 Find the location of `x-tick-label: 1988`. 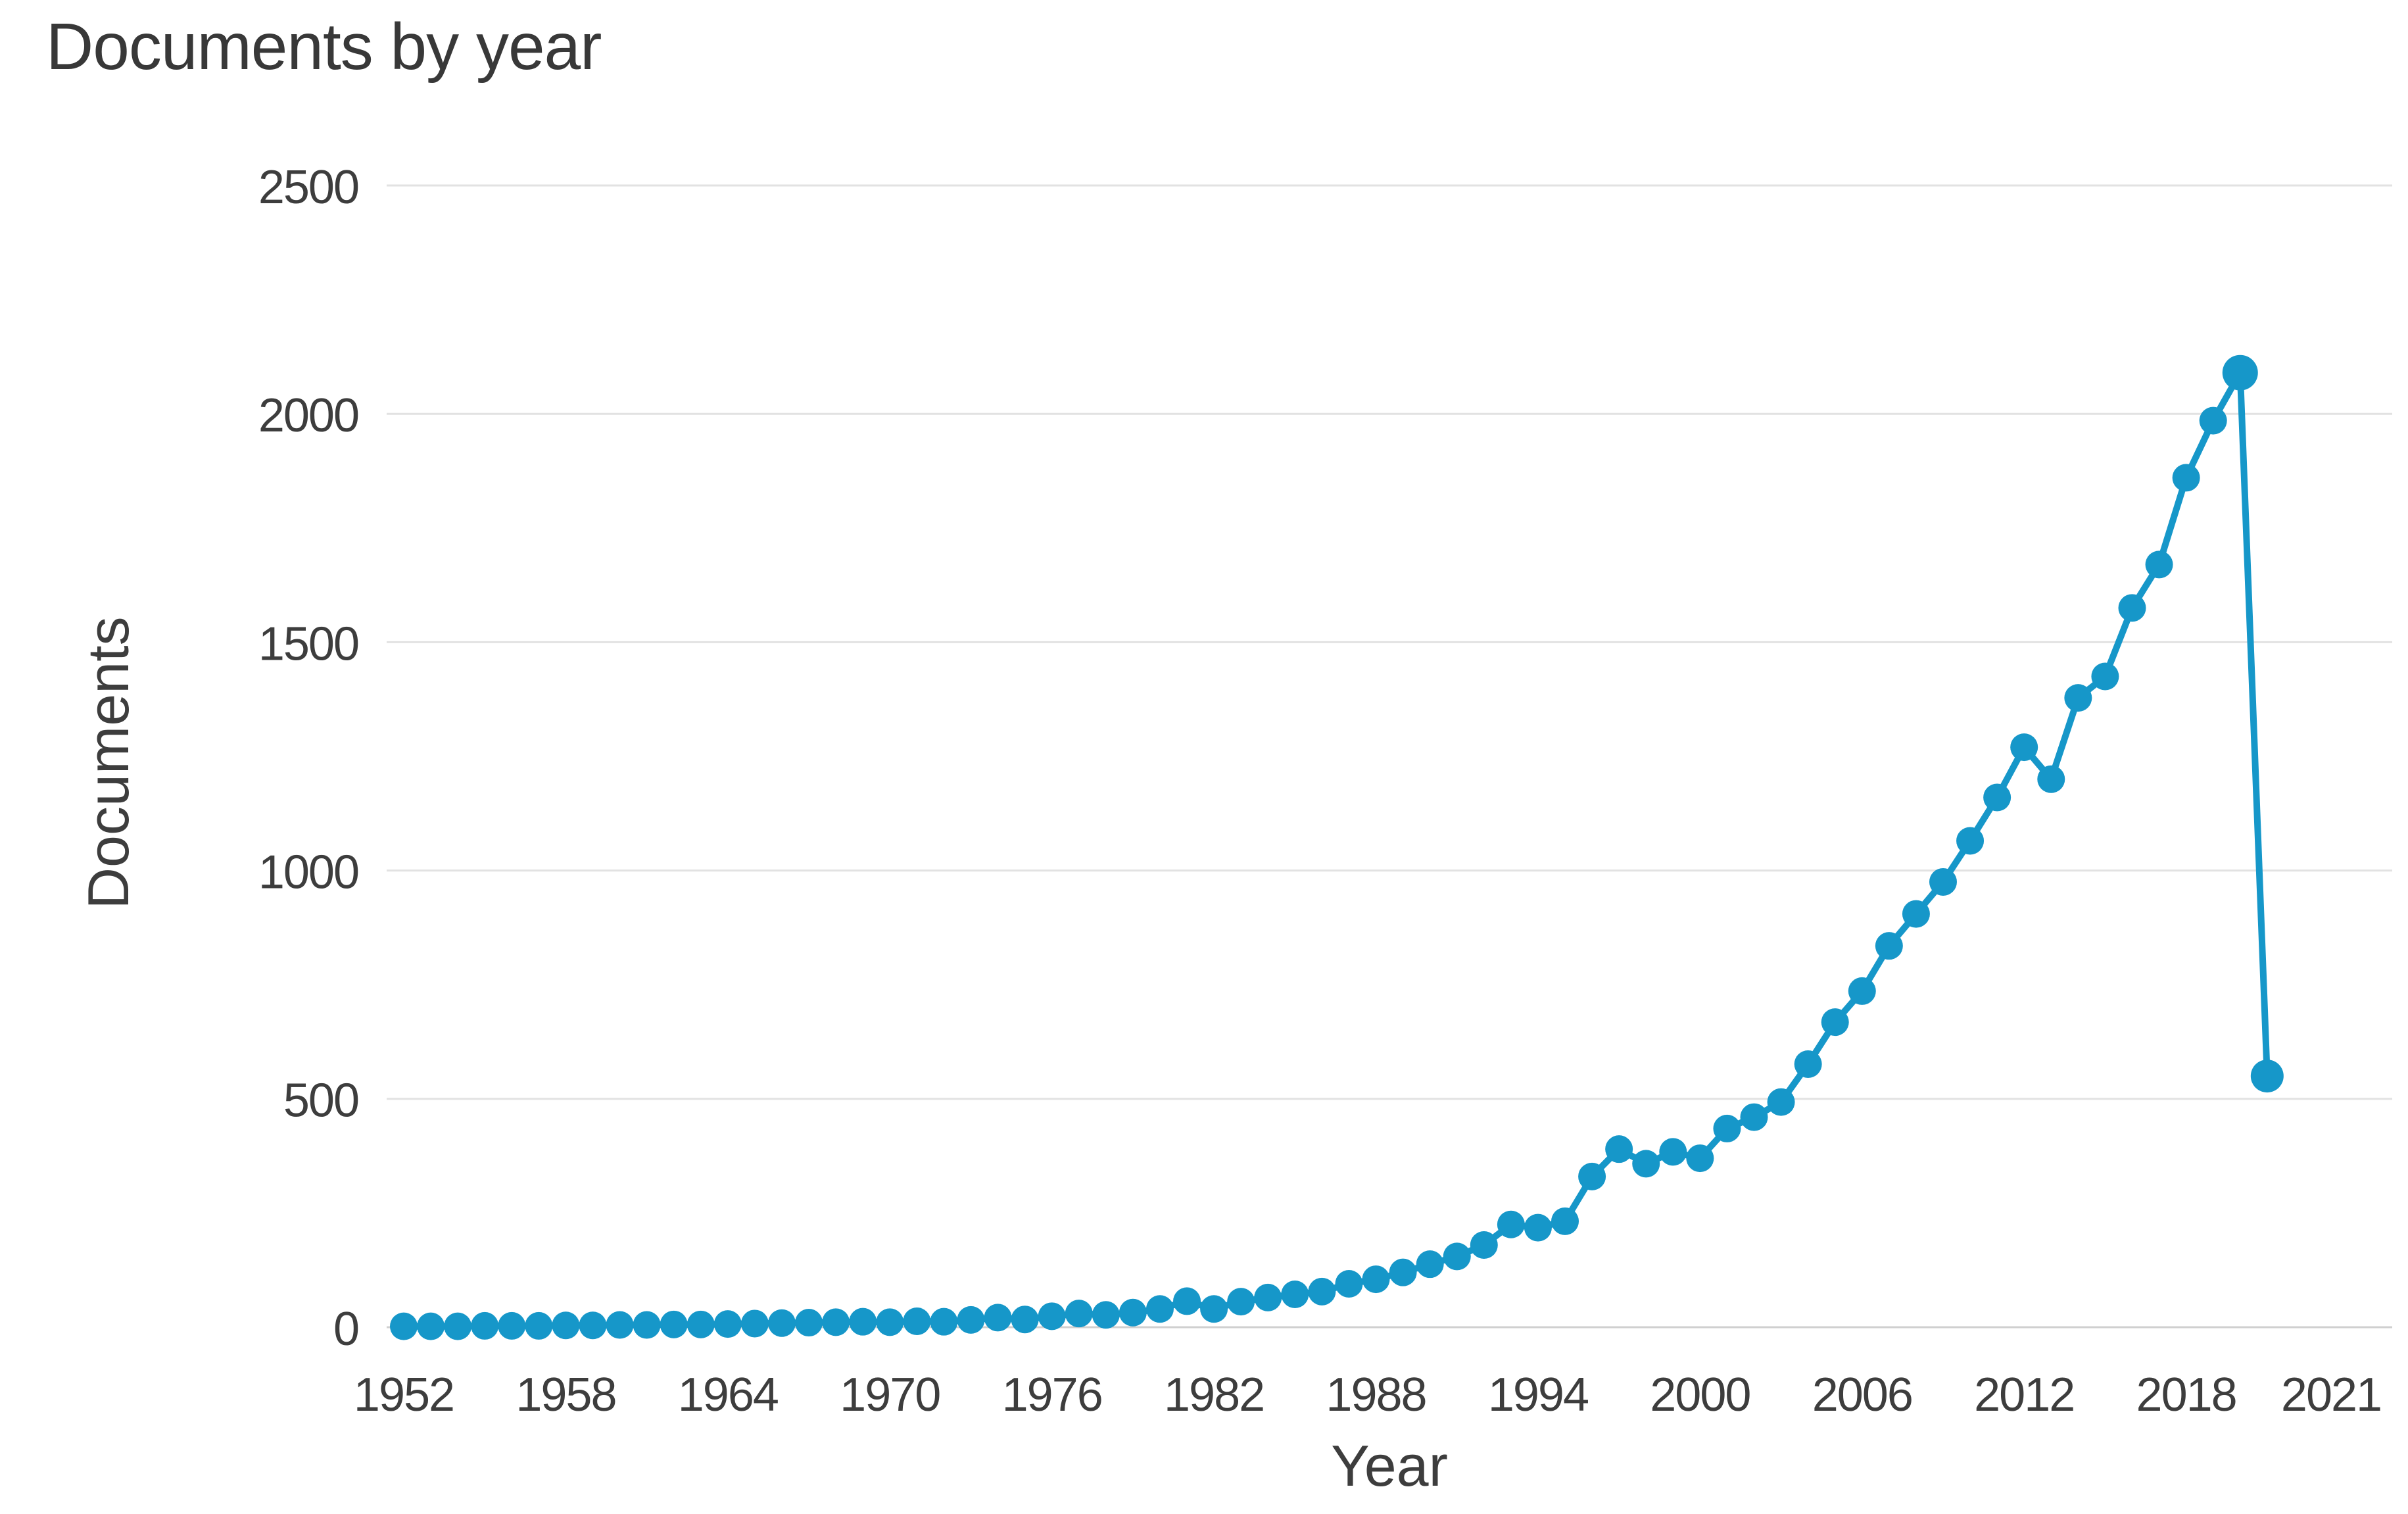

x-tick-label: 1988 is located at coordinates (1376, 1395).